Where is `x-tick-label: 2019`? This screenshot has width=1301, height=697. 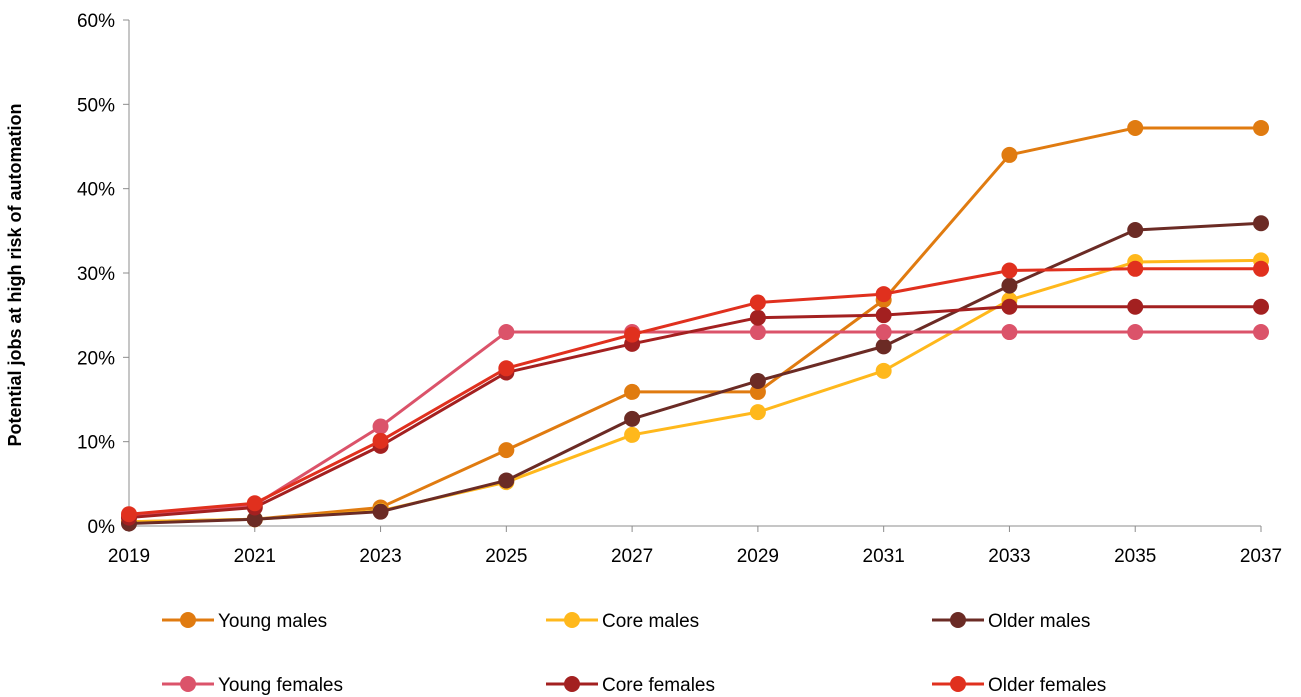 x-tick-label: 2019 is located at coordinates (129, 556).